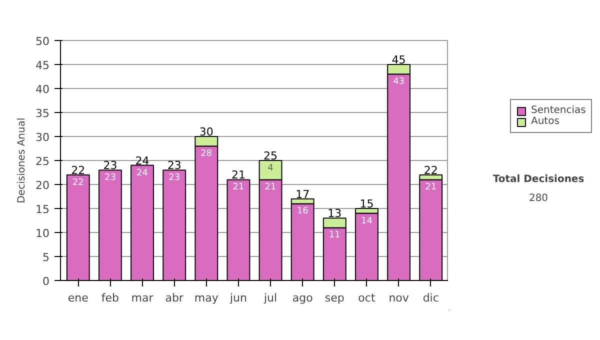 The height and width of the screenshot is (340, 600). What do you see at coordinates (43, 161) in the screenshot?
I see `y-tick-label: 25` at bounding box center [43, 161].